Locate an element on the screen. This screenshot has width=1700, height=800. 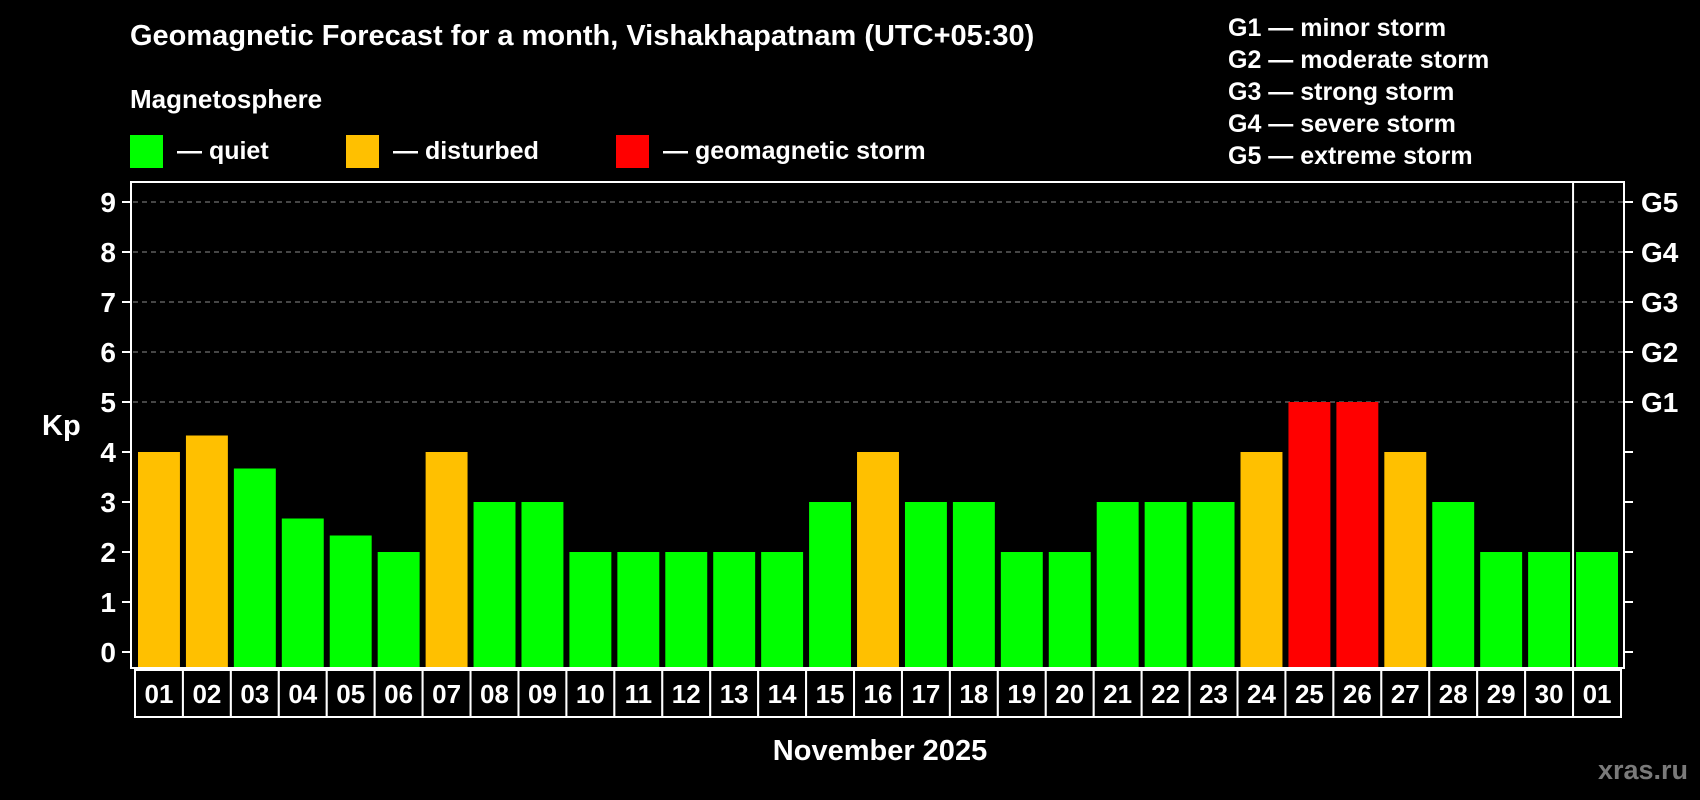
day-label: 07 is located at coordinates (446, 694).